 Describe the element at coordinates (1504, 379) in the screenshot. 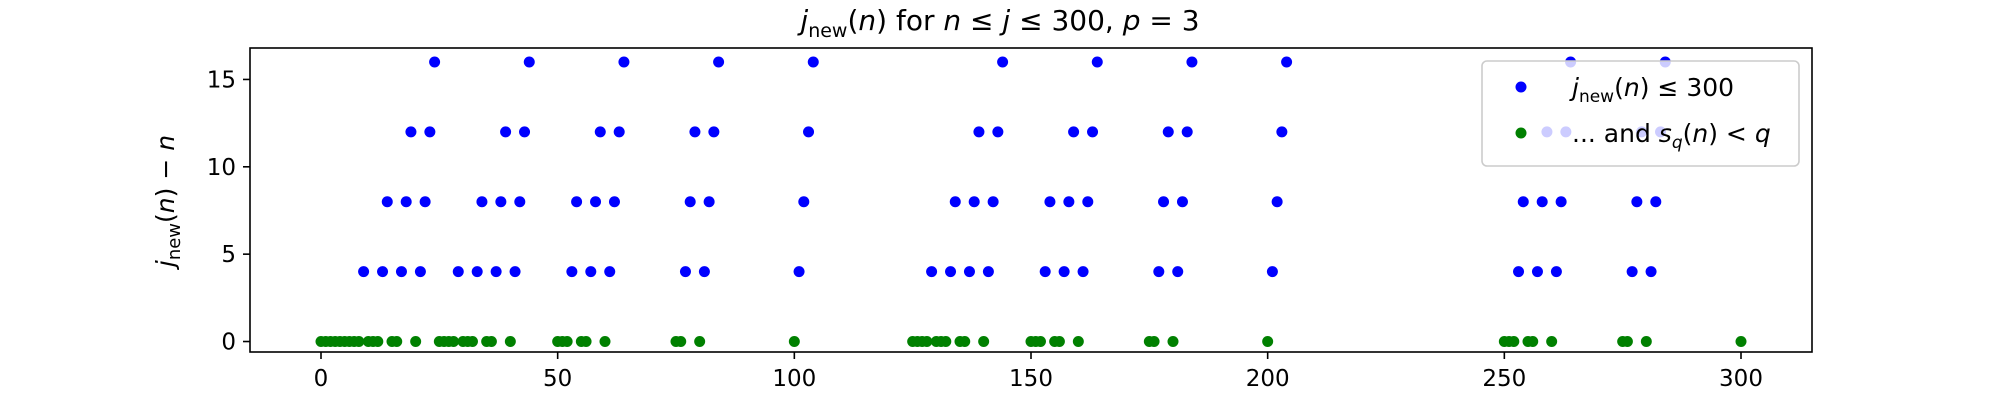

I see `x-tick-label: 250` at that location.